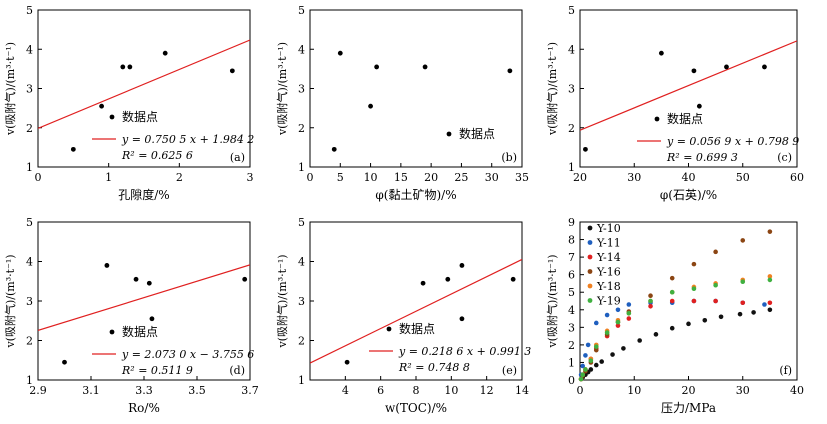 This screenshot has width=827, height=424. What do you see at coordinates (522, 177) in the screenshot?
I see `x-tick-label: 35` at bounding box center [522, 177].